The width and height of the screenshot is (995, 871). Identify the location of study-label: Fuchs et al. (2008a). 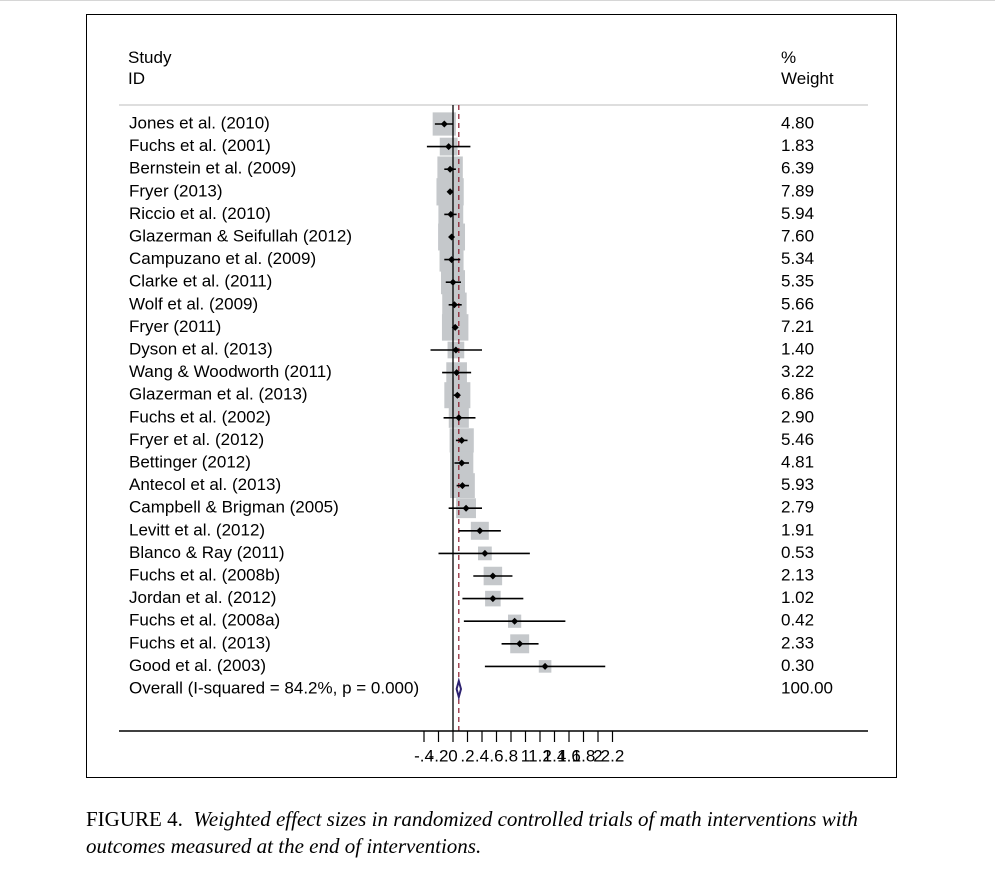
(204, 620).